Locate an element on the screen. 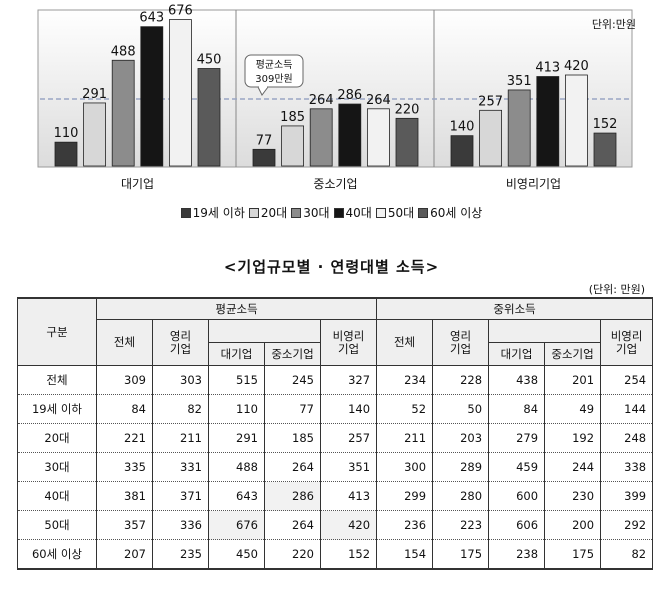 This screenshot has width=663, height=590. legend-label: 30대 is located at coordinates (316, 213).